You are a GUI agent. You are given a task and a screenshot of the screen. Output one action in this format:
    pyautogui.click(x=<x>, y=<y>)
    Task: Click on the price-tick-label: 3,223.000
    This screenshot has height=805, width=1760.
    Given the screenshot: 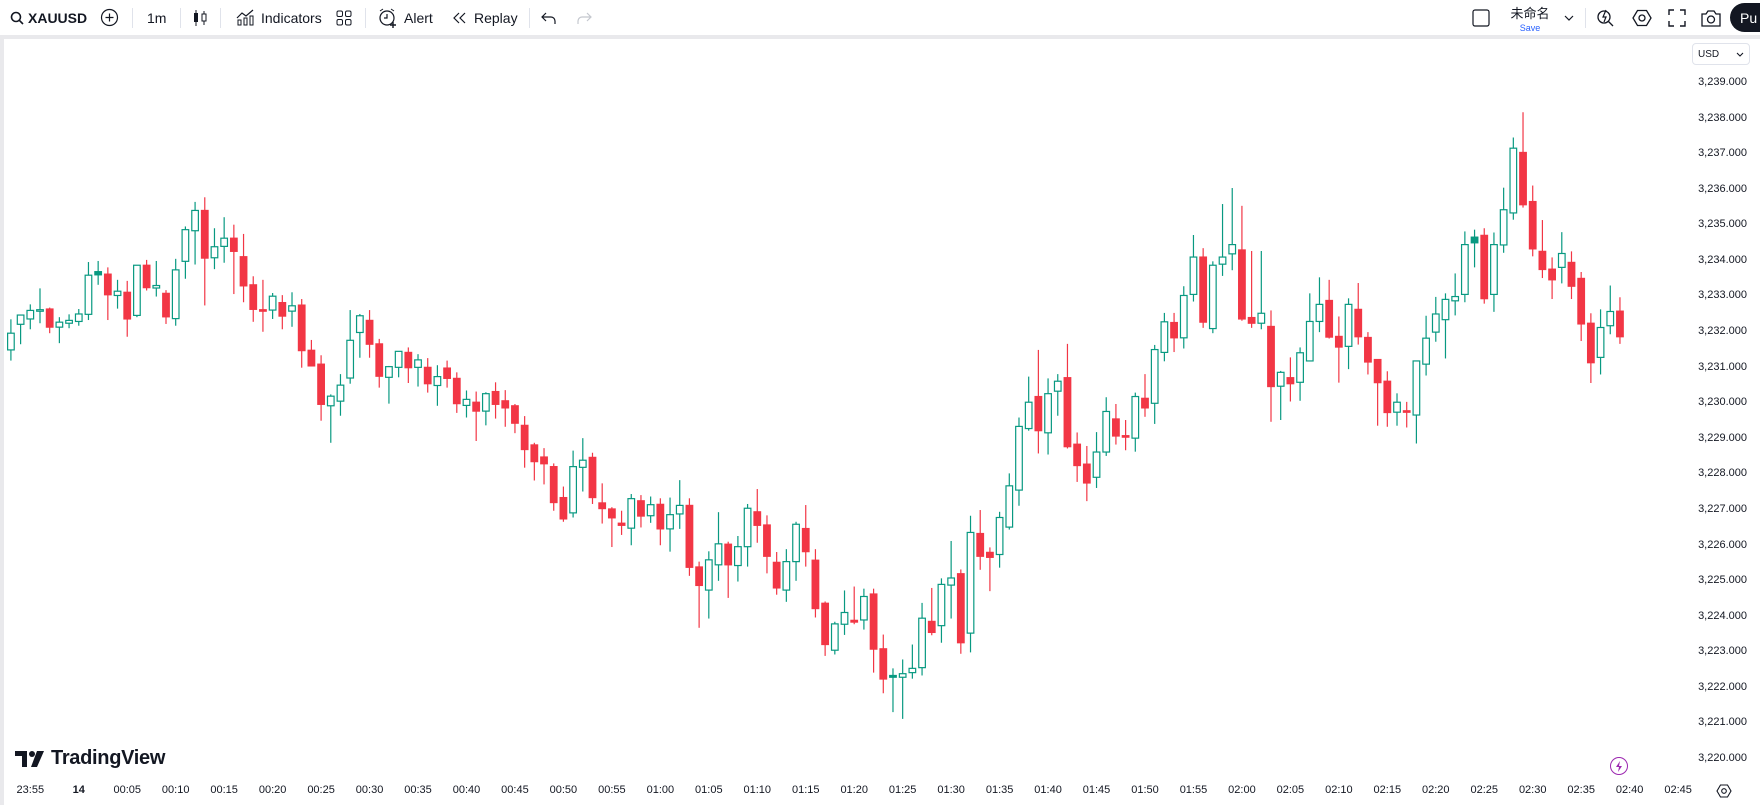 What is the action you would take?
    pyautogui.click(x=1722, y=651)
    